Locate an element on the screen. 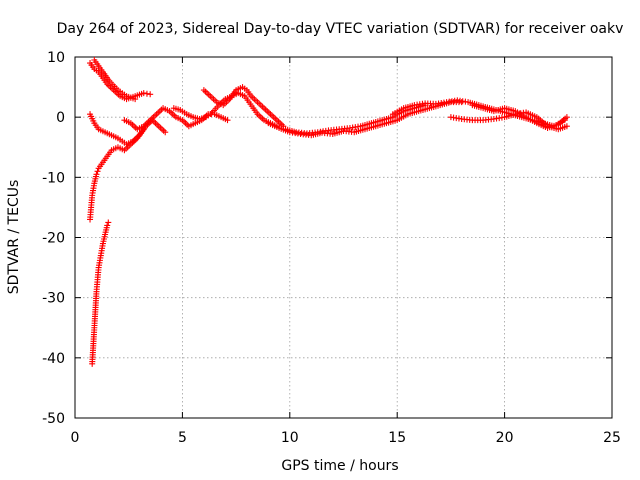 The width and height of the screenshot is (640, 480). x-axis-label: GPS time / hours is located at coordinates (339, 466).